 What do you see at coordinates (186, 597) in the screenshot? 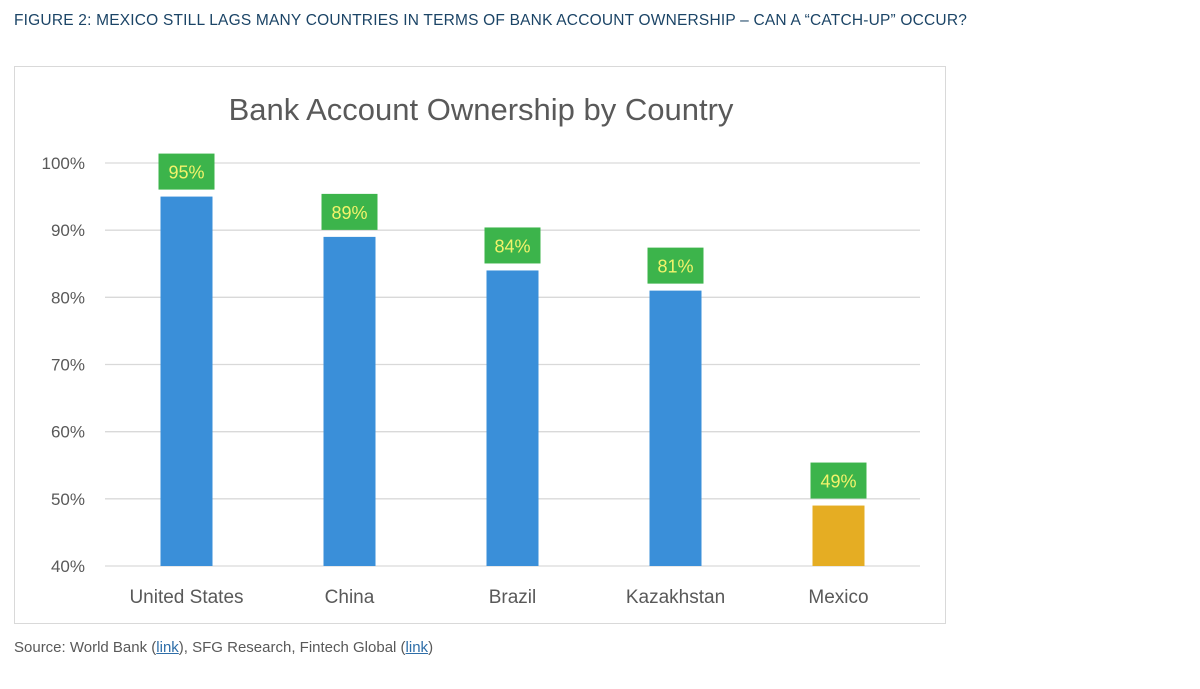
I see `x-tick-label: United States` at bounding box center [186, 597].